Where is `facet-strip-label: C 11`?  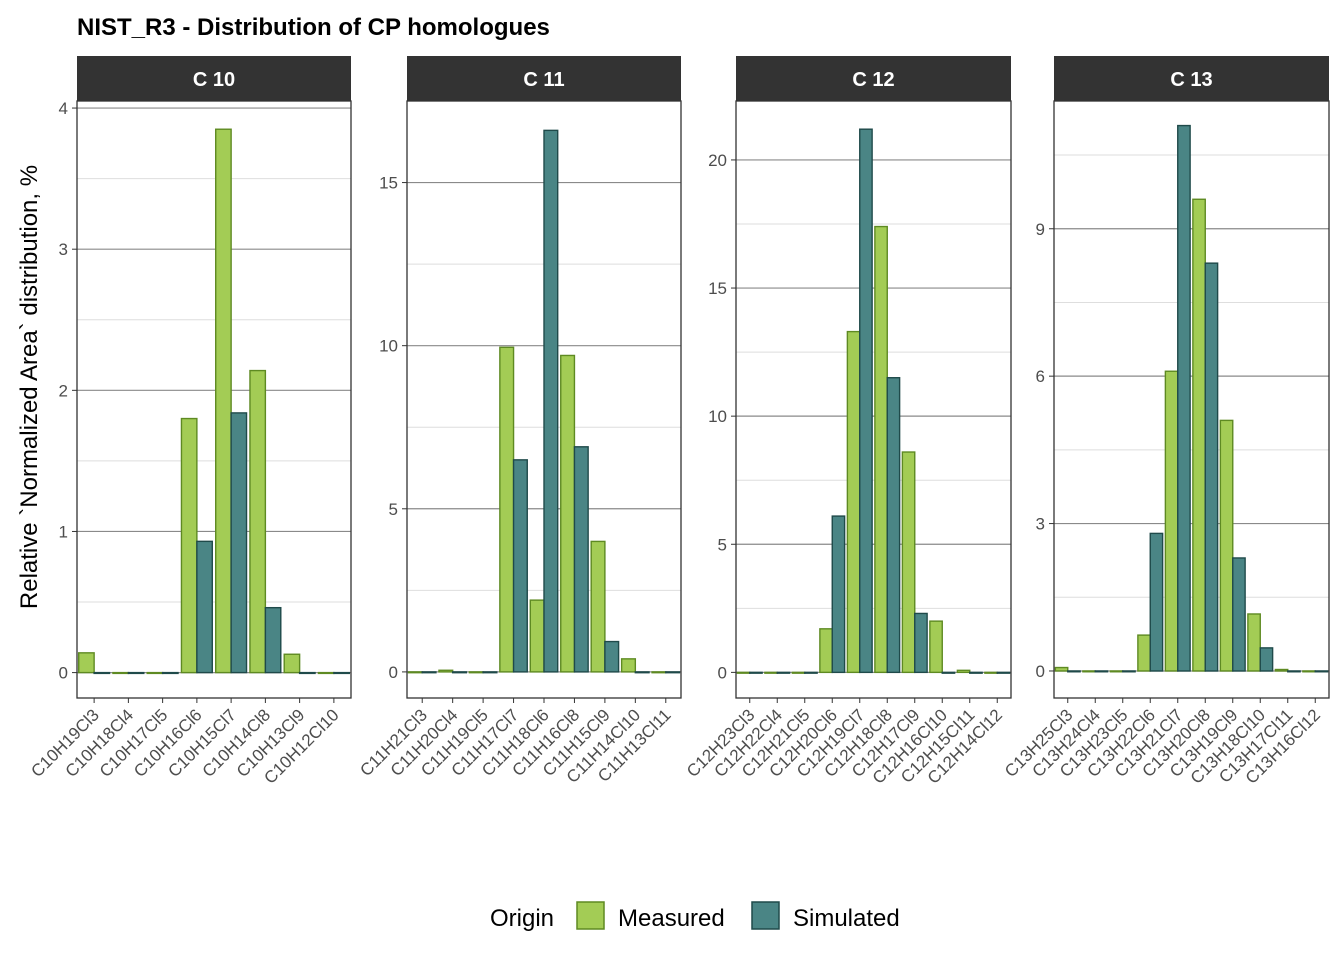 facet-strip-label: C 11 is located at coordinates (543, 80).